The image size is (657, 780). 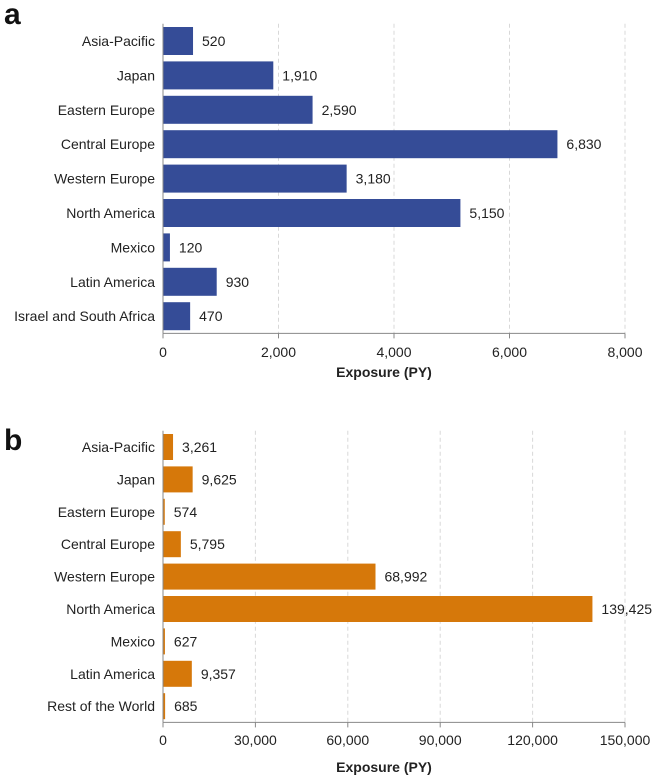 I want to click on x-tick-label: 4,000, so click(x=393, y=352).